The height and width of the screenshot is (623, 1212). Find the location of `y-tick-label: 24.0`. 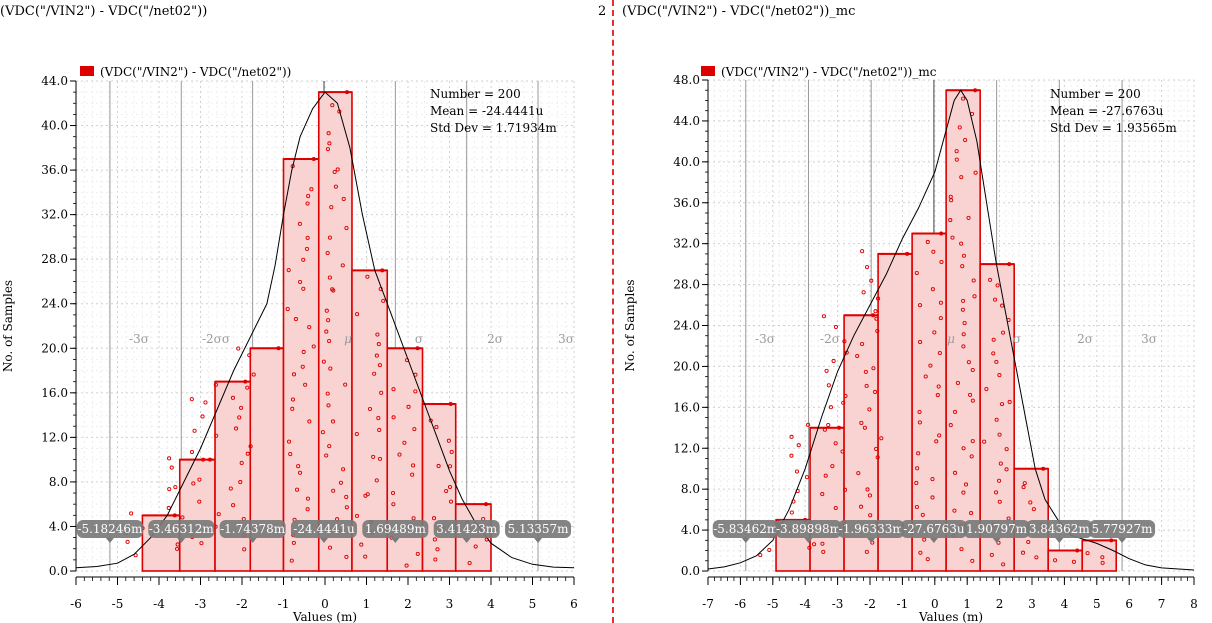

y-tick-label: 24.0 is located at coordinates (686, 326).